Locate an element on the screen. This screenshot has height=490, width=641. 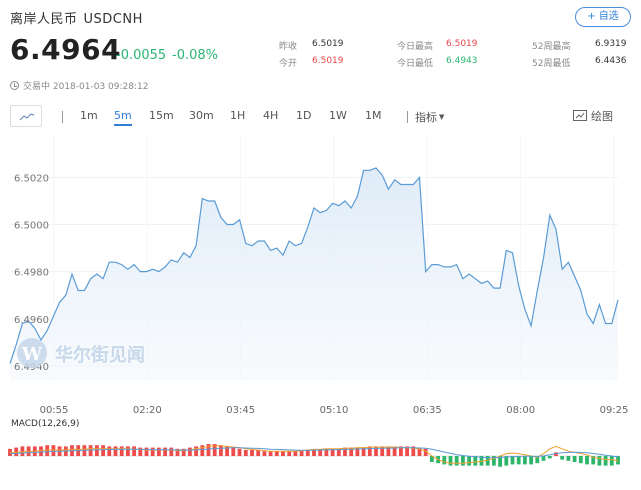
tab-5m: 5m is located at coordinates (123, 117).